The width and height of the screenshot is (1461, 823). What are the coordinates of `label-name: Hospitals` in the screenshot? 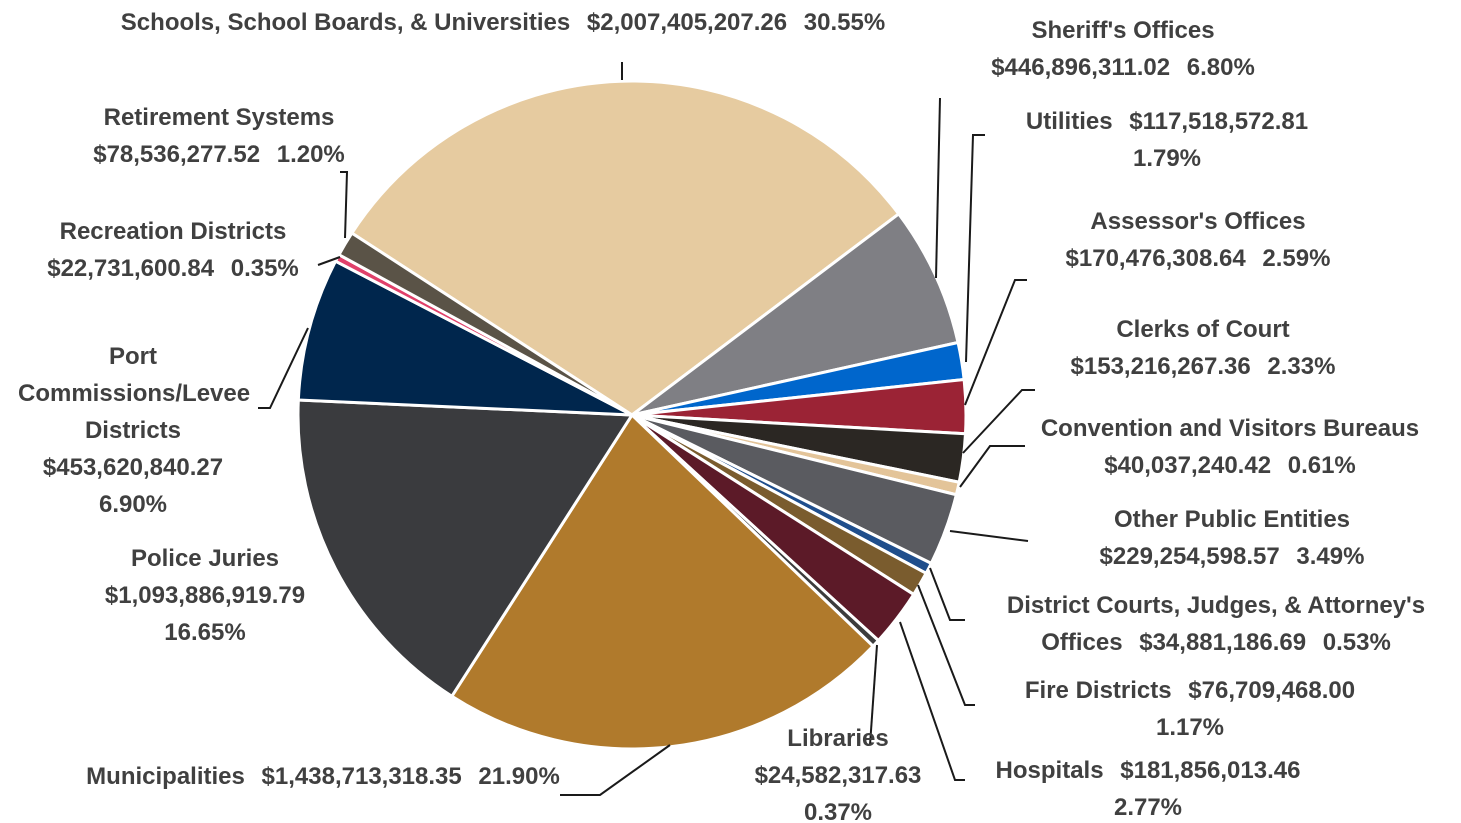 It's located at (1049, 770).